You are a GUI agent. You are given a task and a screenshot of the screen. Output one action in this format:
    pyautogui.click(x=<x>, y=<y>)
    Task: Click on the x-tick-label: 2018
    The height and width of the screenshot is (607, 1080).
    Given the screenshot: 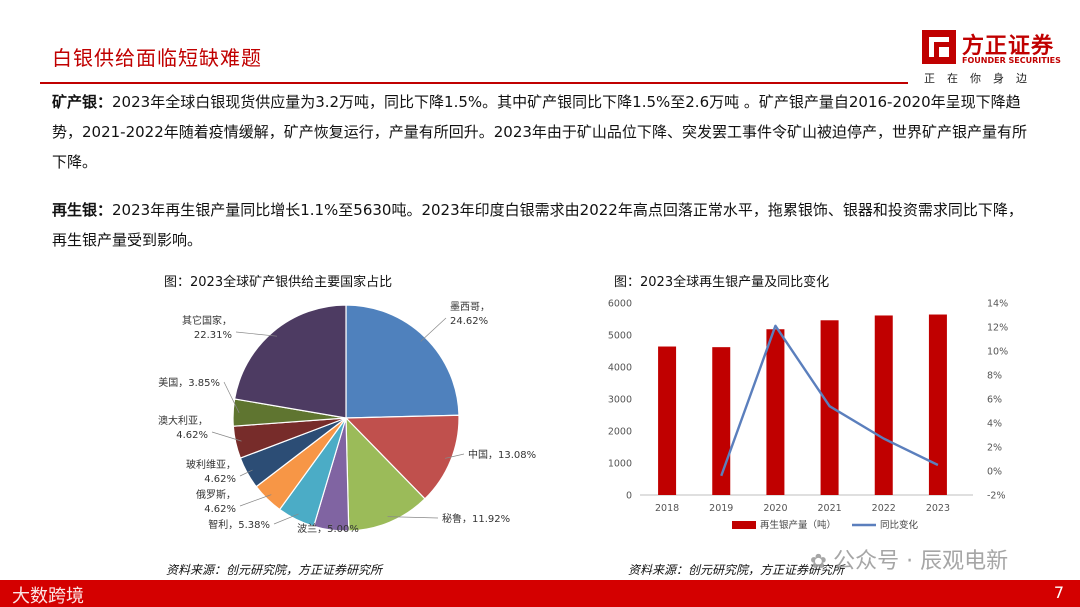 What is the action you would take?
    pyautogui.click(x=667, y=508)
    